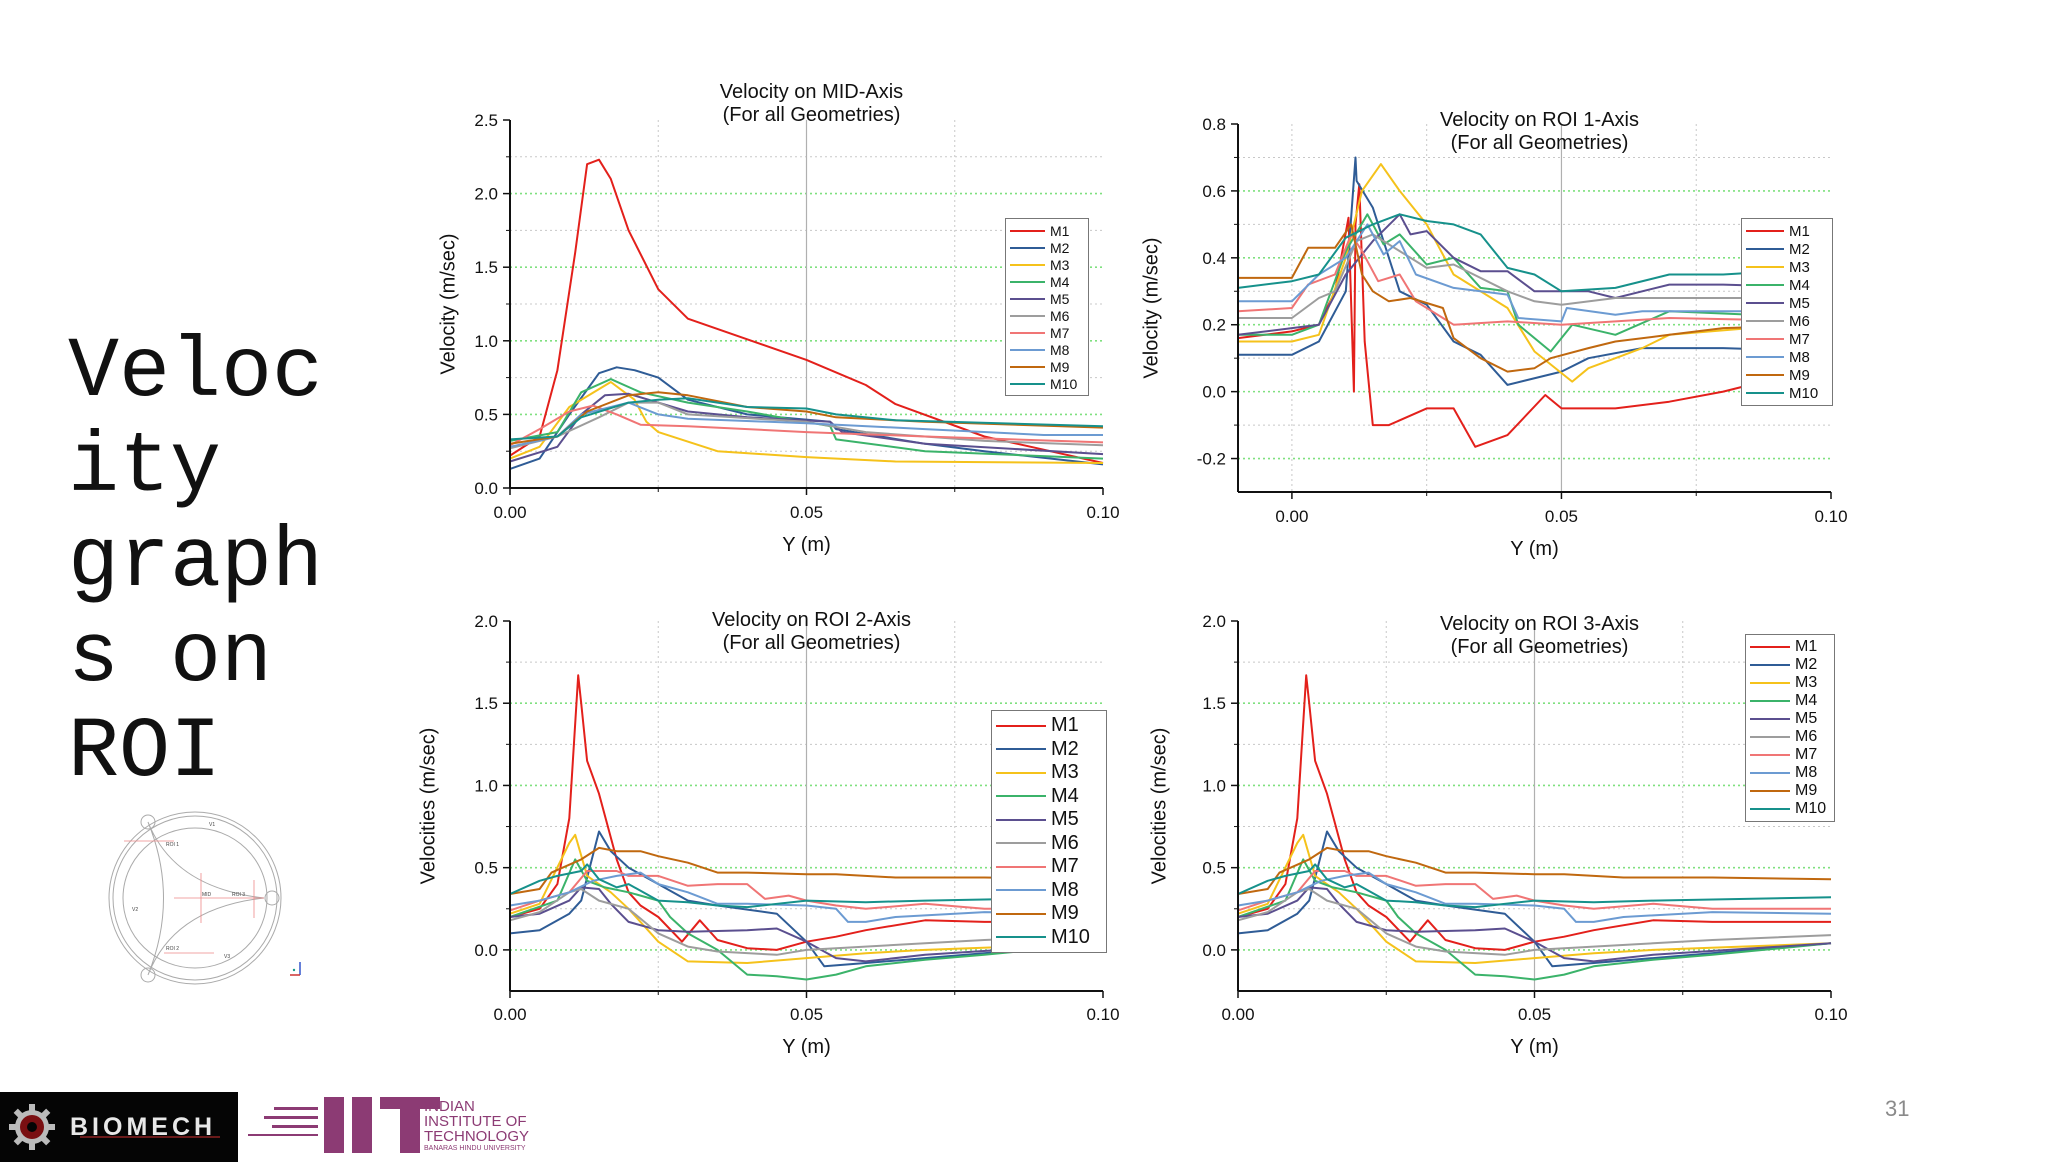 Image resolution: width=2048 pixels, height=1162 pixels. What do you see at coordinates (1047, 307) in the screenshot?
I see `chart-legend-1: M1 M2 M3 M4 M5 M6 M7 M8 M9 M10` at bounding box center [1047, 307].